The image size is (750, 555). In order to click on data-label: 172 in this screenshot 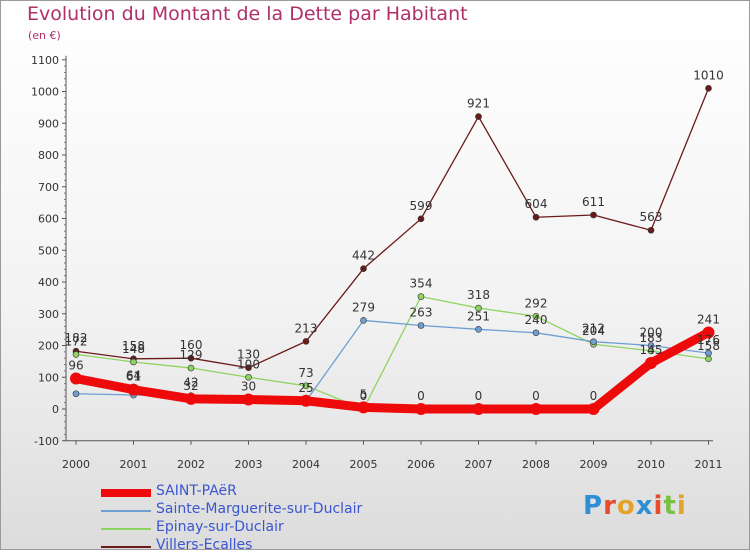, I will do `click(76, 341)`.